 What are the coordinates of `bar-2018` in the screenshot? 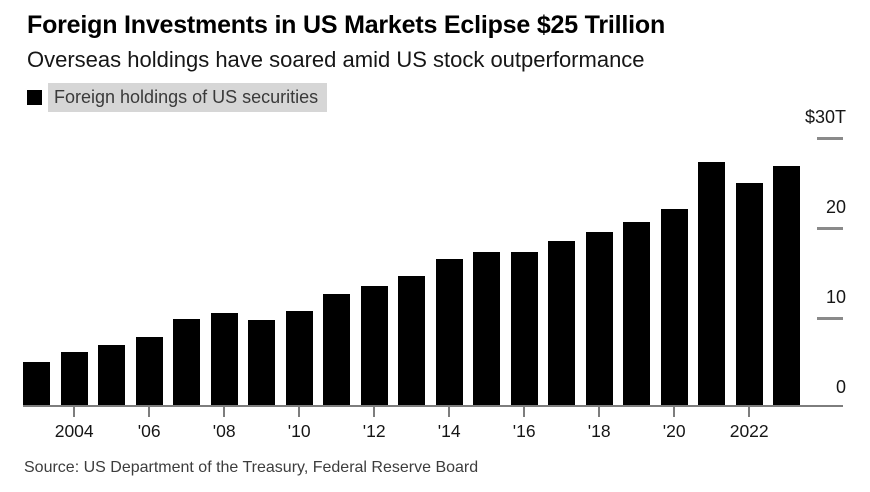 It's located at (599, 319).